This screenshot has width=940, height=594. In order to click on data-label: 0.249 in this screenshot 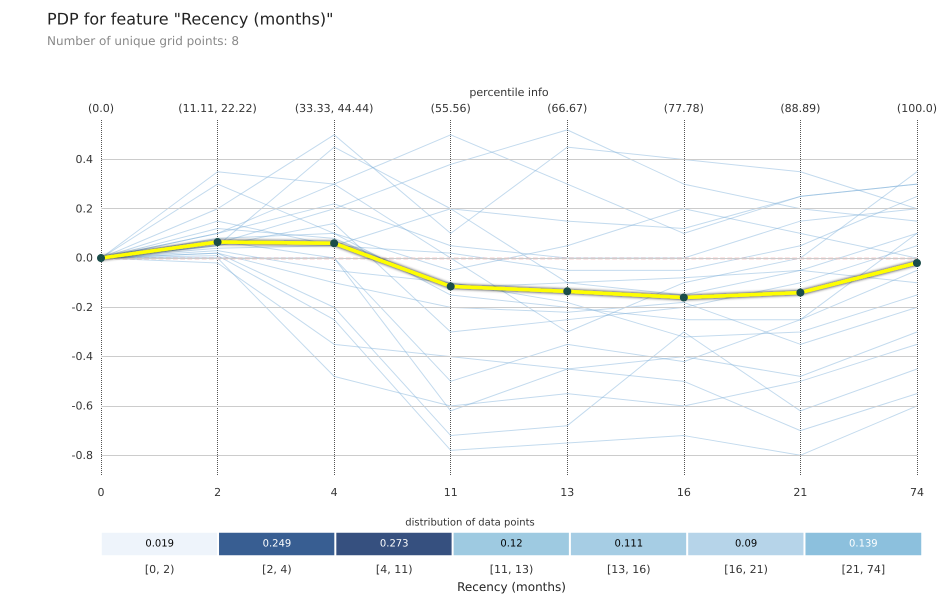, I will do `click(277, 544)`.